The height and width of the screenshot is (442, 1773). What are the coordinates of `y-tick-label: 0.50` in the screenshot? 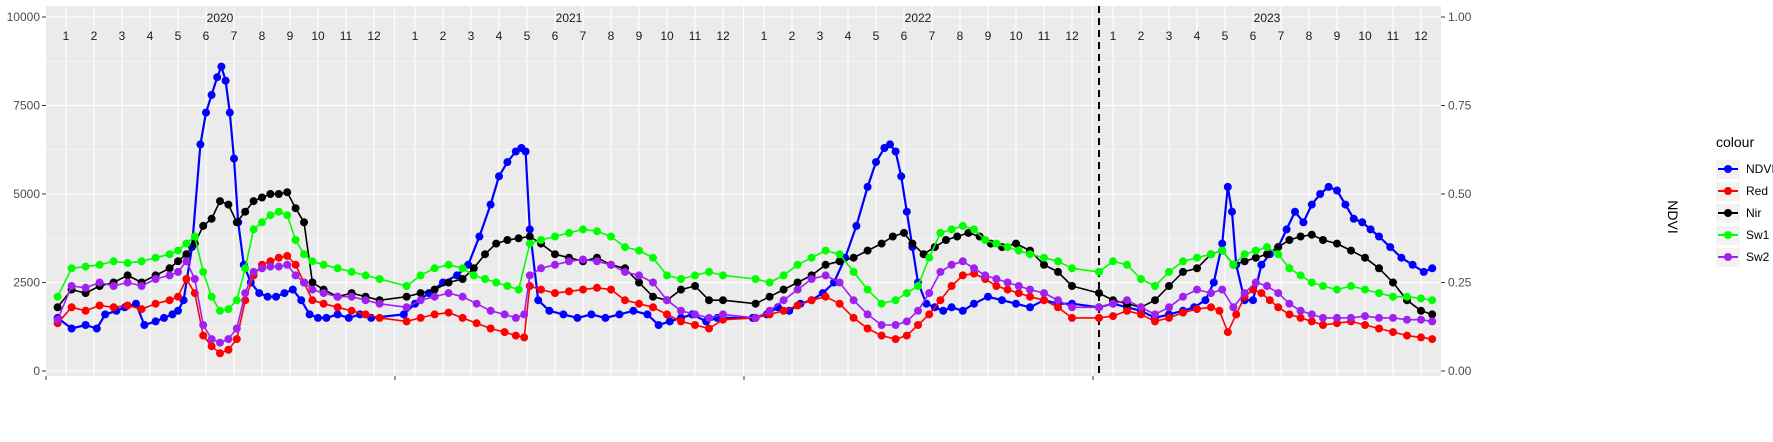 It's located at (1460, 194).